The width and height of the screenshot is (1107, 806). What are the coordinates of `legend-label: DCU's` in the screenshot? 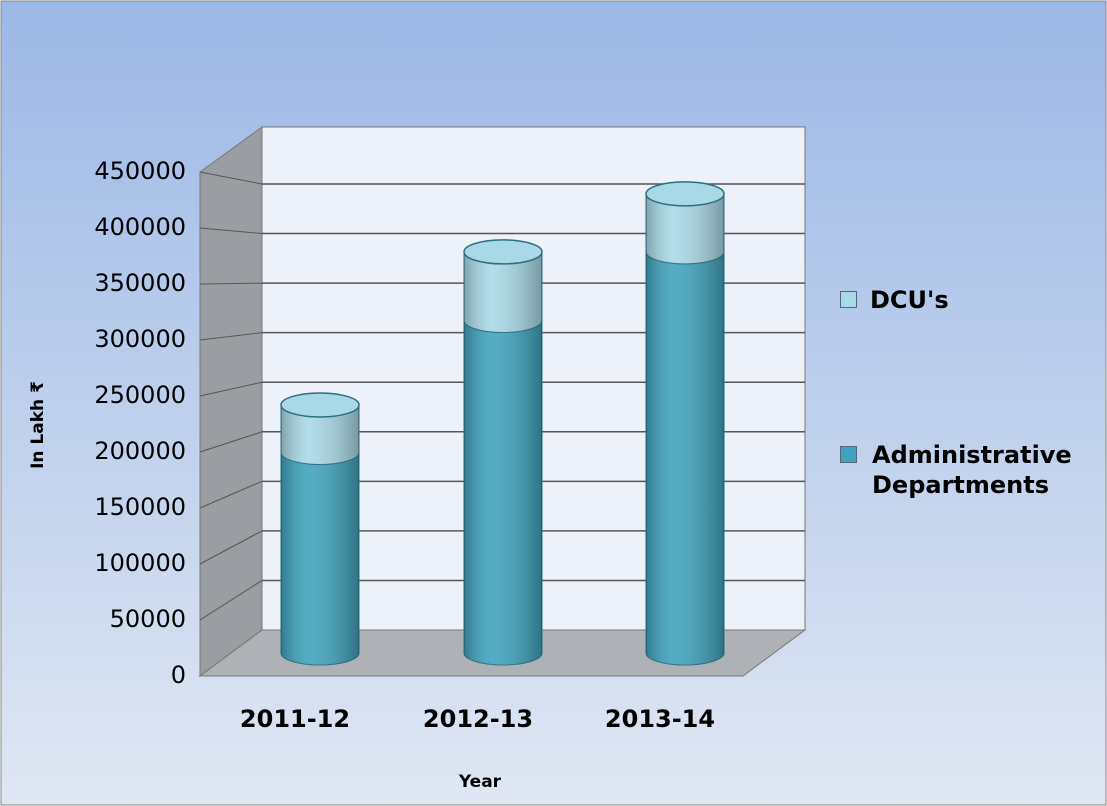 It's located at (909, 300).